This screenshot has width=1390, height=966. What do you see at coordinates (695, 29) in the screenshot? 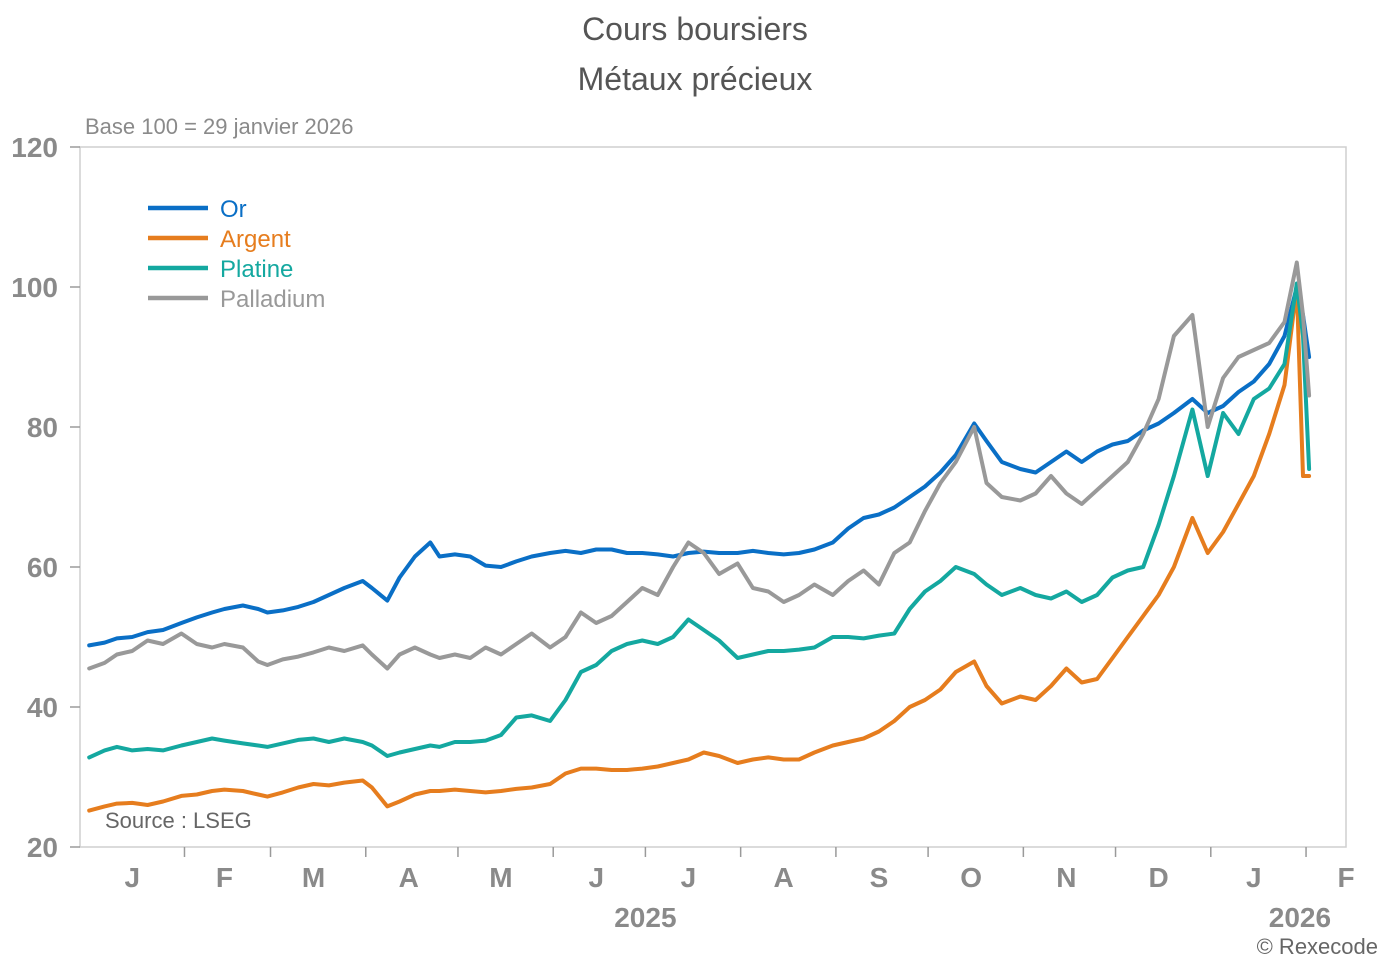
I see `chart-title: Cours boursiers` at bounding box center [695, 29].